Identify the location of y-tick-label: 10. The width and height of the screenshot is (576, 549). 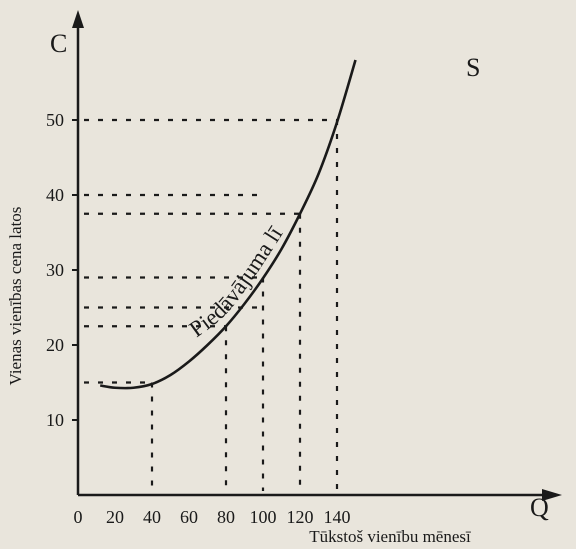
(55, 420).